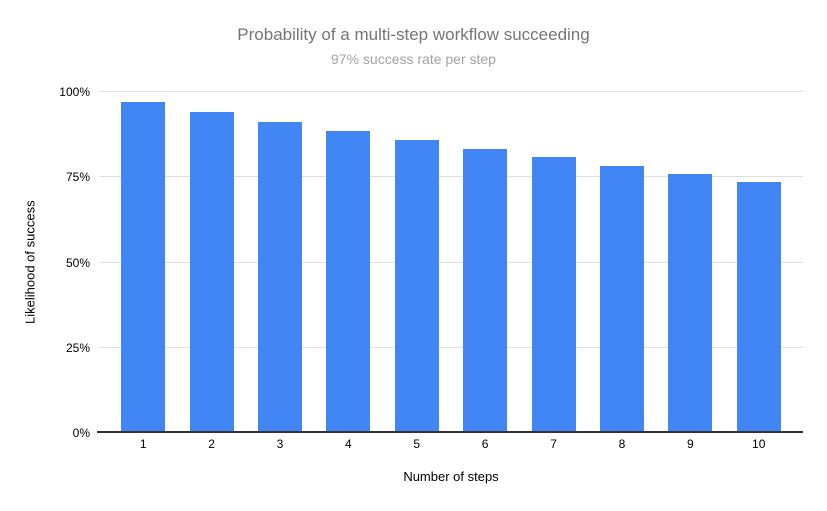 The height and width of the screenshot is (511, 827). What do you see at coordinates (211, 444) in the screenshot?
I see `x-tick-label-2: 2` at bounding box center [211, 444].